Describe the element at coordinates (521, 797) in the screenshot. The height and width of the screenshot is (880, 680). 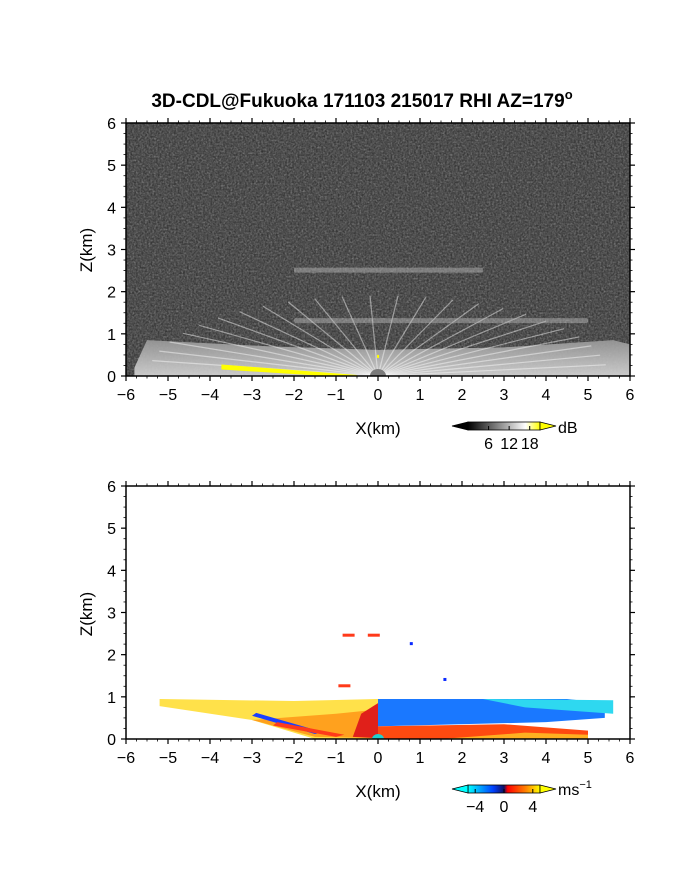
I see `velocity-colorbar: −4 0 4 ms−1` at that location.